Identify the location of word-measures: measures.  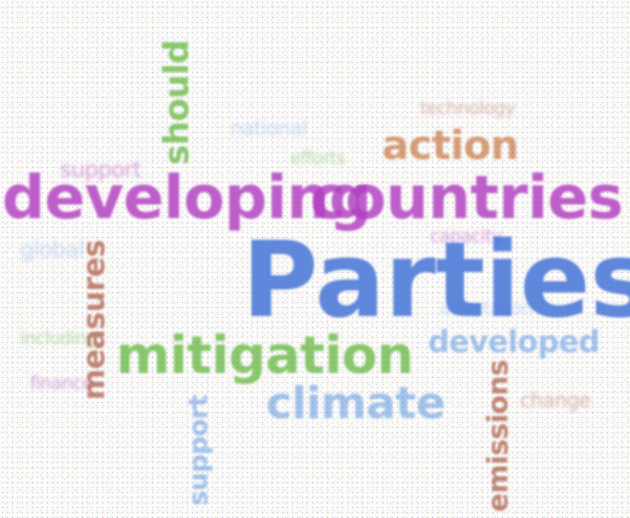
(94, 320).